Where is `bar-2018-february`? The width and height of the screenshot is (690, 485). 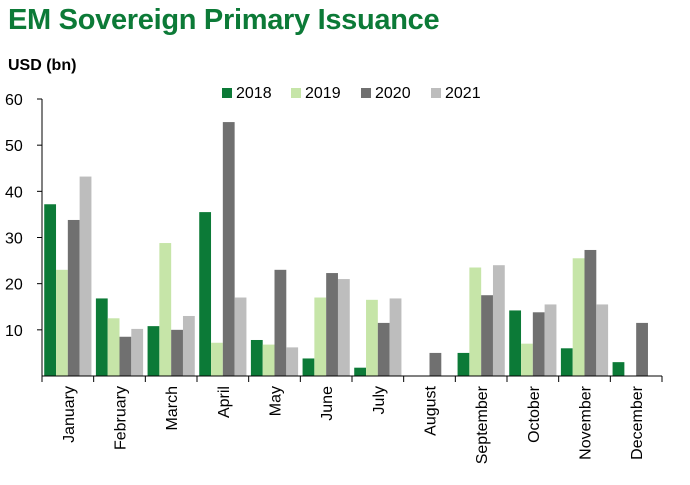
bar-2018-february is located at coordinates (101, 337).